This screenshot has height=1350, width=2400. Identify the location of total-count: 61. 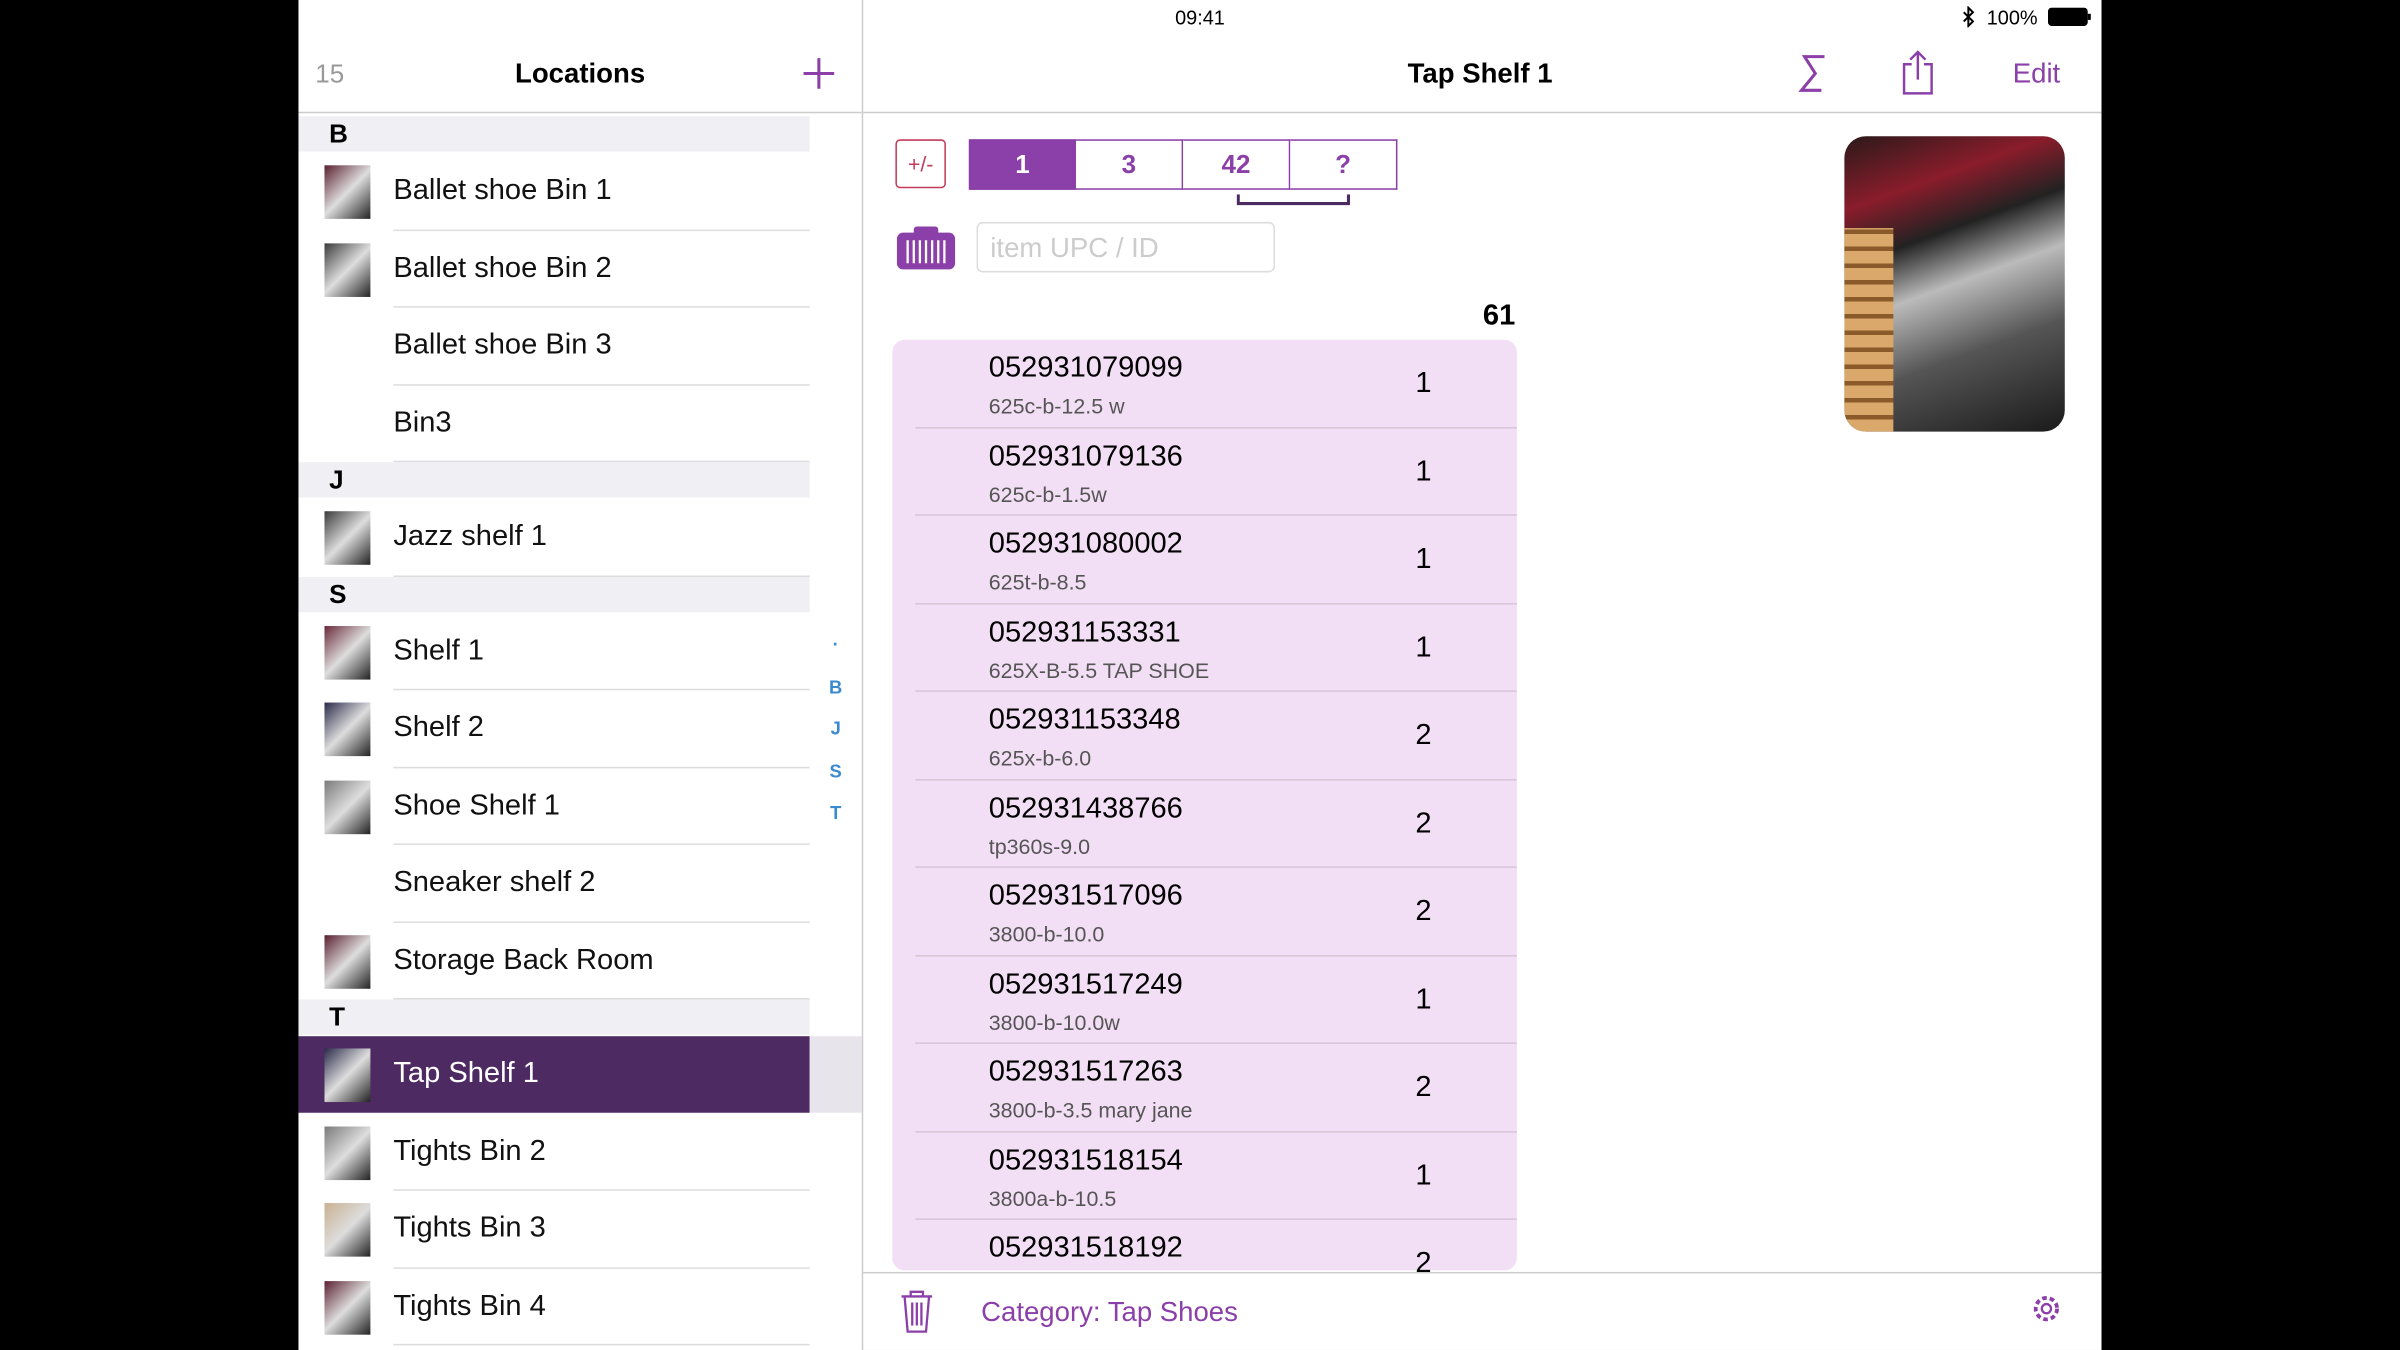
(1499, 316).